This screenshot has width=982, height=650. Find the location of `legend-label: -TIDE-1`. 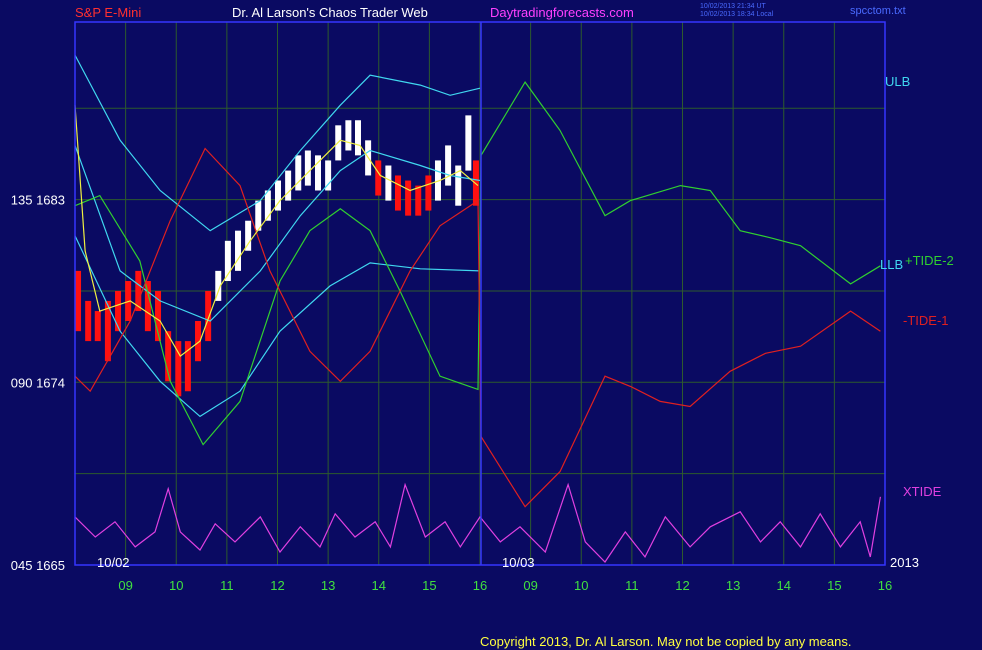

legend-label: -TIDE-1 is located at coordinates (926, 320).